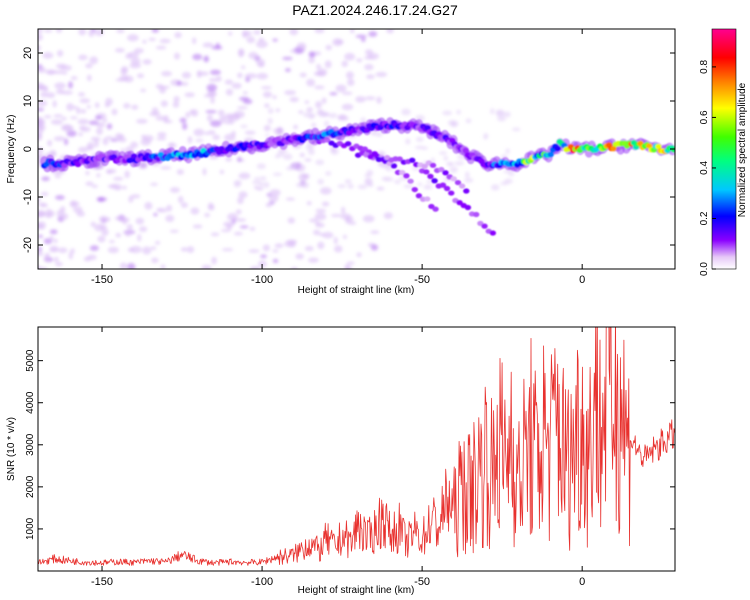 The width and height of the screenshot is (750, 600). What do you see at coordinates (582, 582) in the screenshot?
I see `x-tick-label: 0` at bounding box center [582, 582].